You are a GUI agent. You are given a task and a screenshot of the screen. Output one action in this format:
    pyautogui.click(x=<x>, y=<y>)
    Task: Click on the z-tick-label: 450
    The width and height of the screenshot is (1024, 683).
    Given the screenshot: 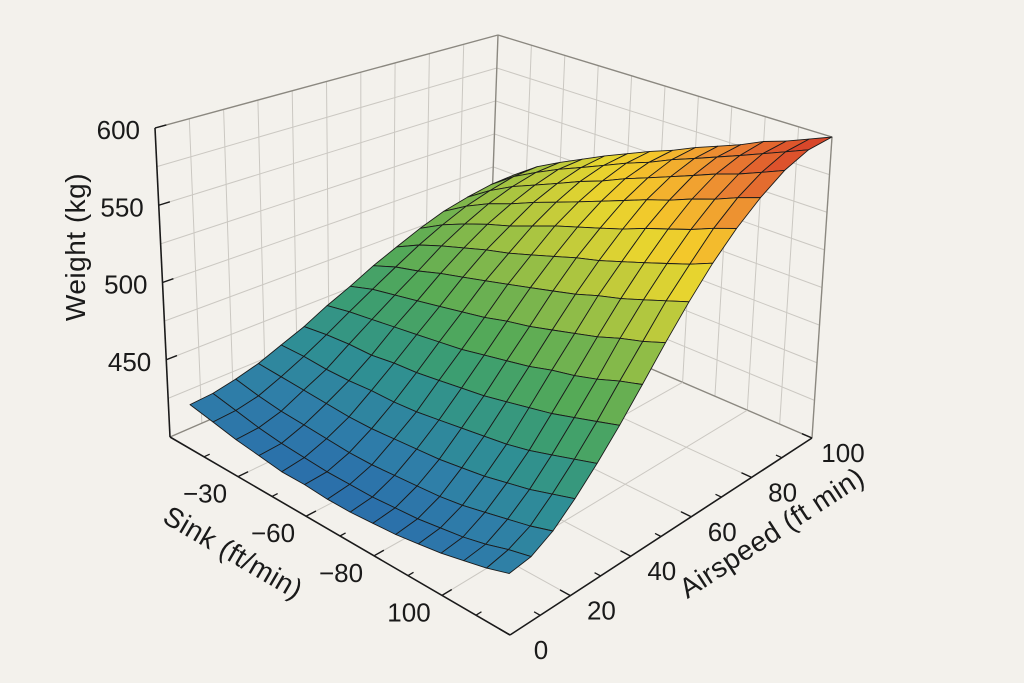 What is the action you would take?
    pyautogui.click(x=129, y=362)
    